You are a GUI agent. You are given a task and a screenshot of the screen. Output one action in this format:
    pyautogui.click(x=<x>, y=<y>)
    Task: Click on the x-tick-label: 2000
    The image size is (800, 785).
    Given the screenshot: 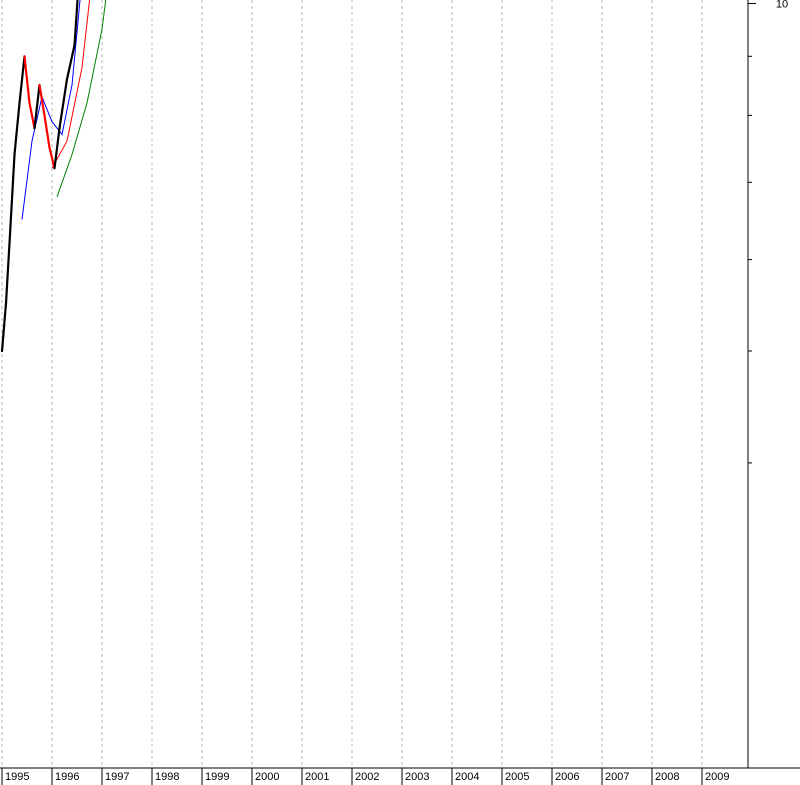 What is the action you would take?
    pyautogui.click(x=267, y=777)
    